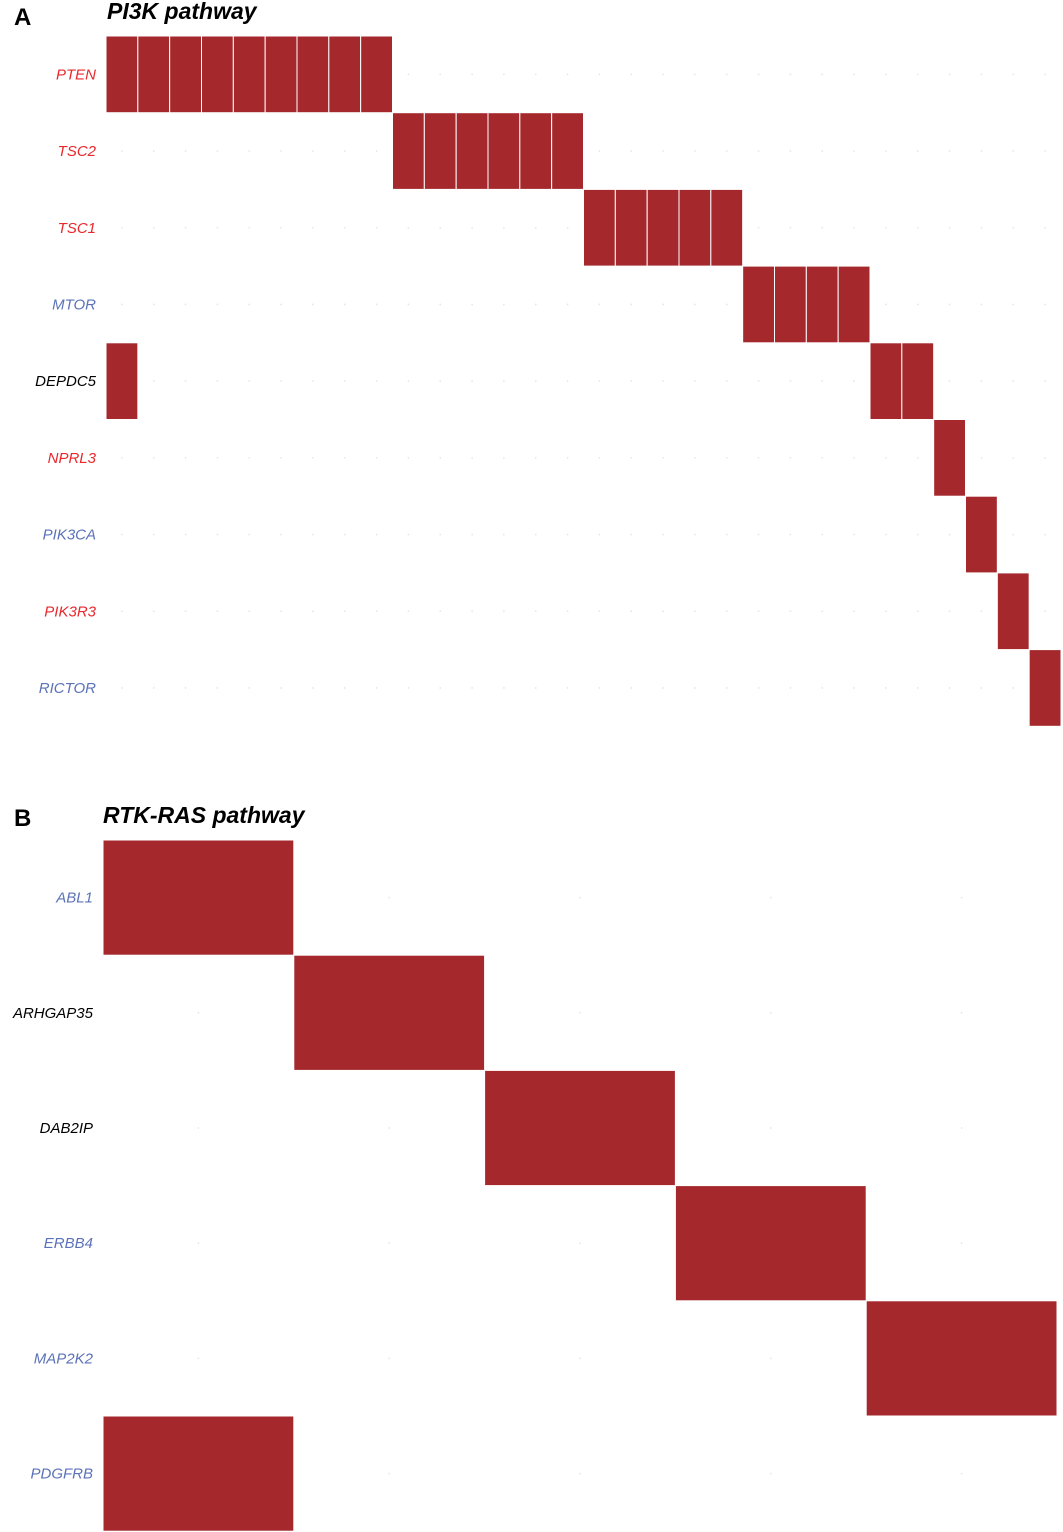  Describe the element at coordinates (22, 17) in the screenshot. I see `panel-a-letter: A` at that location.